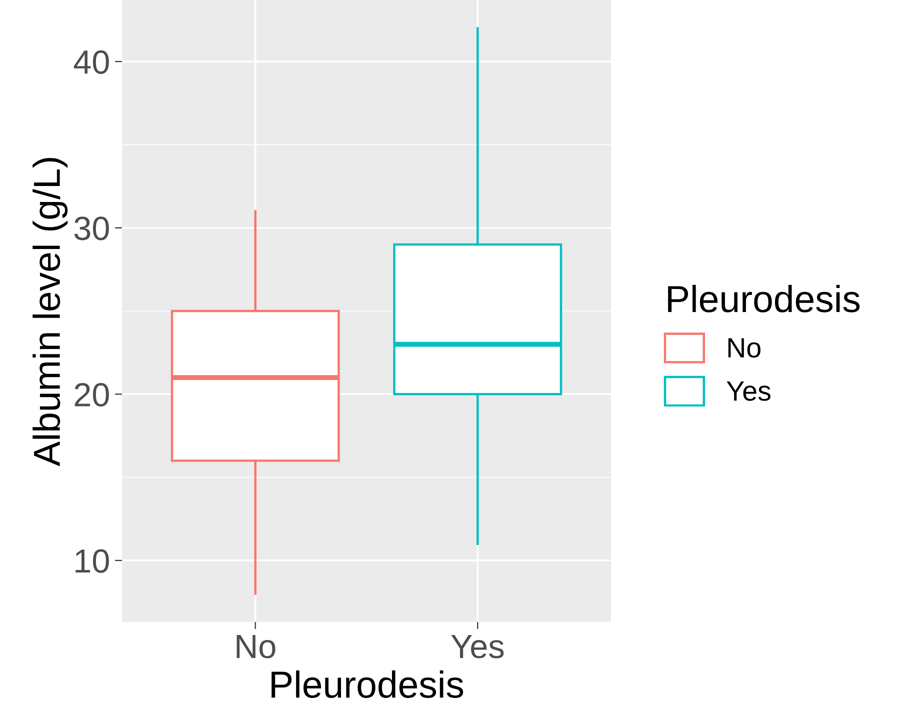 The height and width of the screenshot is (720, 899). Describe the element at coordinates (91, 228) in the screenshot. I see `y-tick-label: 30` at that location.